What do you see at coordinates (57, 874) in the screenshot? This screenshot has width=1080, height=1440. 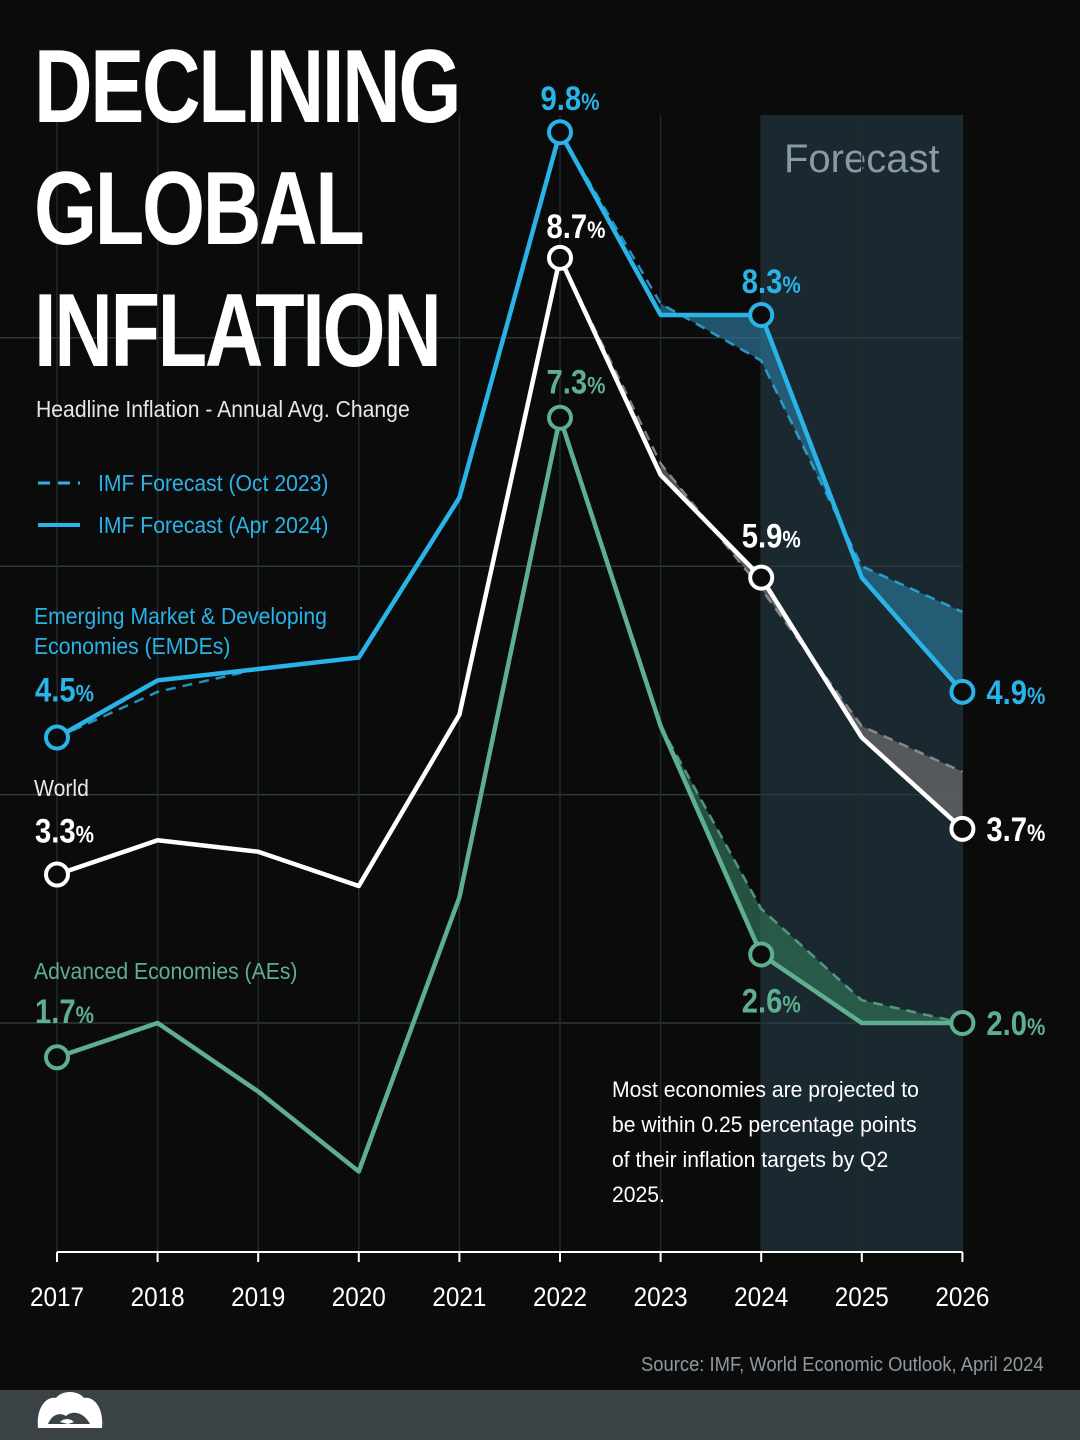 I see `marker-world-2017` at bounding box center [57, 874].